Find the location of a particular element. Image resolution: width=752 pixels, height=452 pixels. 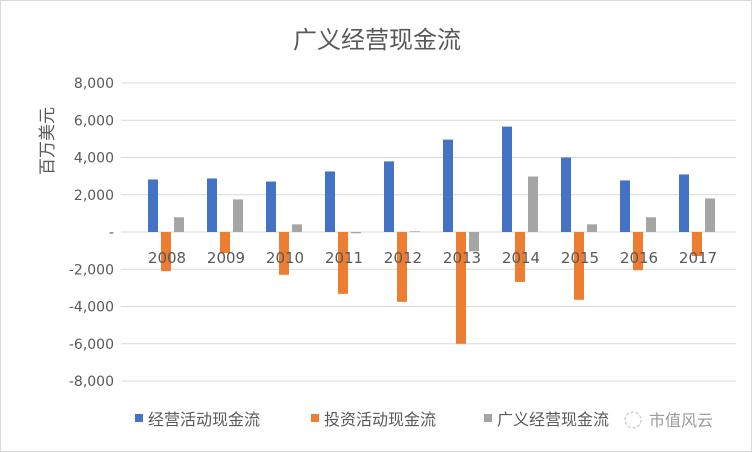

x-tick-label: 2013 is located at coordinates (462, 258).